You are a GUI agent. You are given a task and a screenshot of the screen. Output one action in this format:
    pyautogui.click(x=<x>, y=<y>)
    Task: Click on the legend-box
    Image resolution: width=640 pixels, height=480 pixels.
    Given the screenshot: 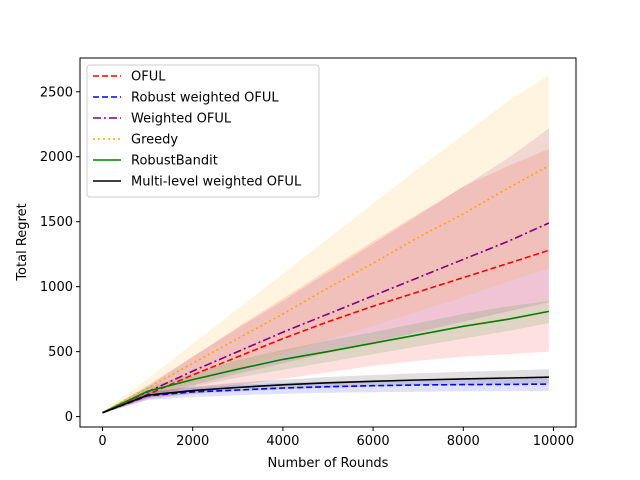 What is the action you would take?
    pyautogui.click(x=203, y=131)
    